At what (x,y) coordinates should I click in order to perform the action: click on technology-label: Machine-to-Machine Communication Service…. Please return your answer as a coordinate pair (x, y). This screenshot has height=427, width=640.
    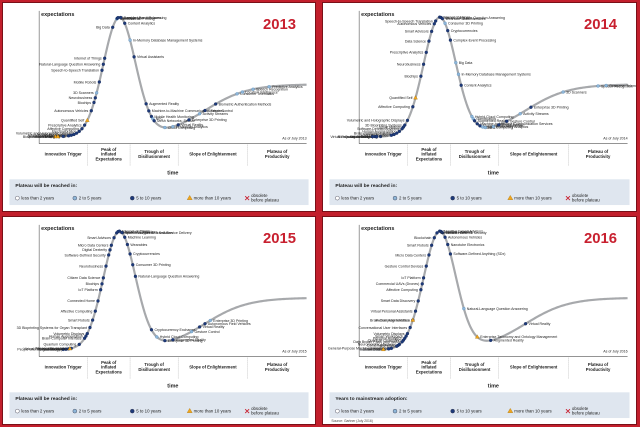
    Looking at the image, I should click on (188, 111).